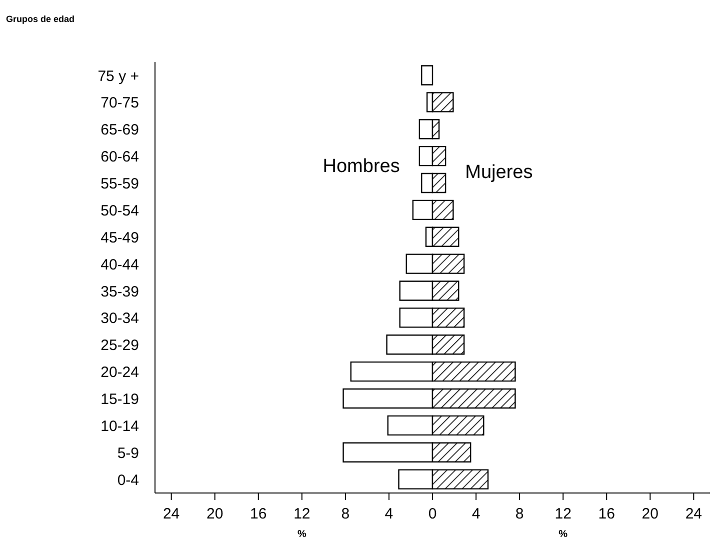  I want to click on y-tick-label: 55-59, so click(119, 184).